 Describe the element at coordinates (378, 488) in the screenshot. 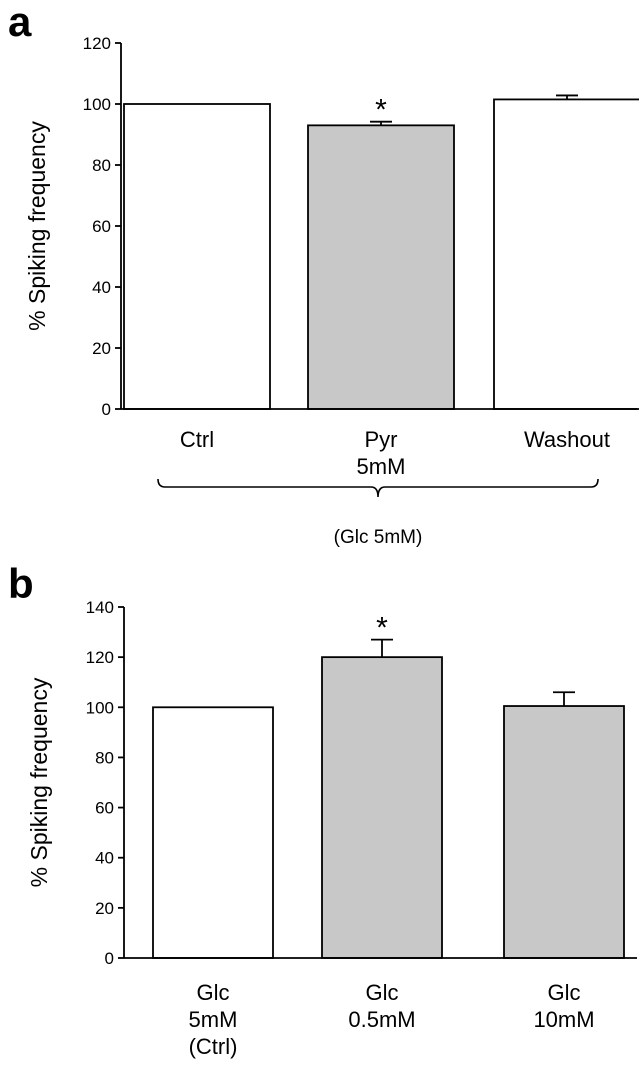

I see `group-brace` at that location.